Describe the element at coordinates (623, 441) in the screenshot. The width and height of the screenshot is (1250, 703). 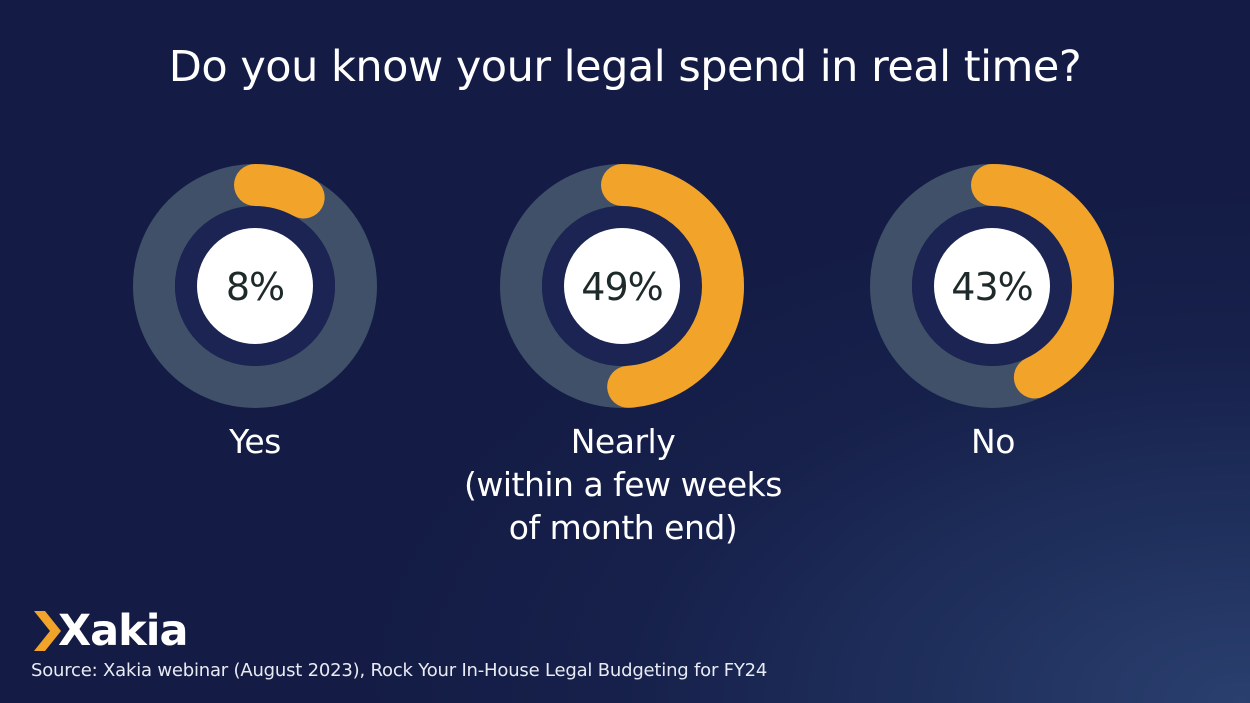
I see `category-label-line: Nearly` at that location.